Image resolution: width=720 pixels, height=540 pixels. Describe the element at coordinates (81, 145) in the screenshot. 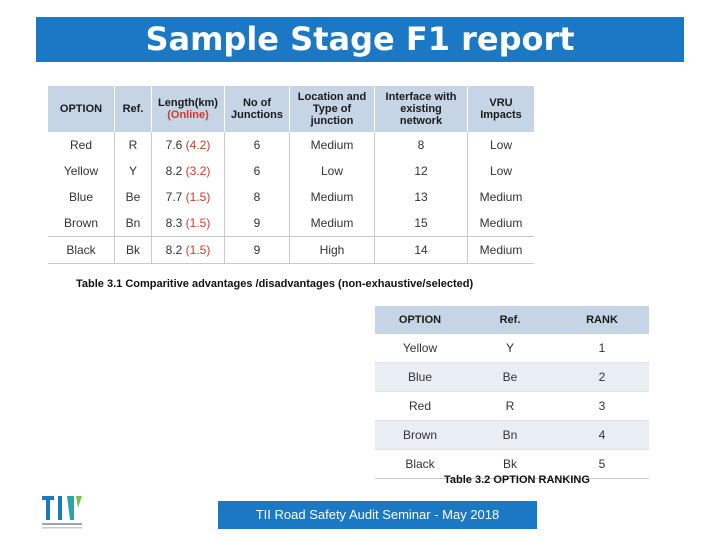

I see `cell-option: Red` at that location.